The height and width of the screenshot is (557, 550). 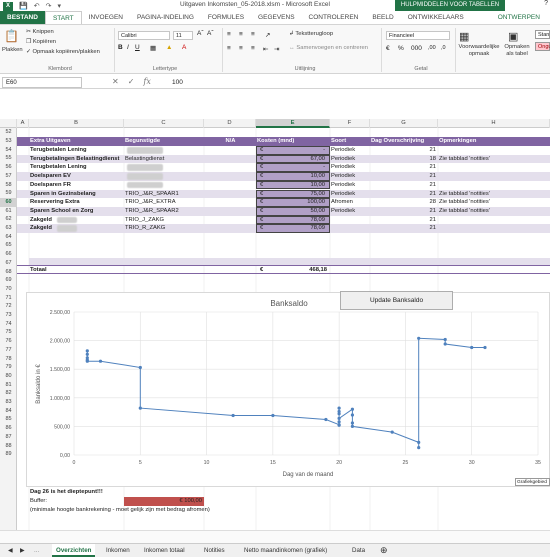 I want to click on header-kosten: Kosten (mnd), so click(x=276, y=141).